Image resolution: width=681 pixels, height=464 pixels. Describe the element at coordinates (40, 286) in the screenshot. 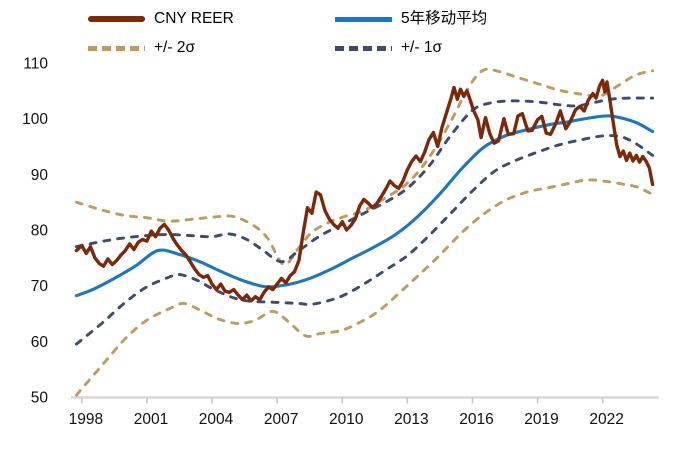

I see `y-axis-tick-label: 70` at that location.